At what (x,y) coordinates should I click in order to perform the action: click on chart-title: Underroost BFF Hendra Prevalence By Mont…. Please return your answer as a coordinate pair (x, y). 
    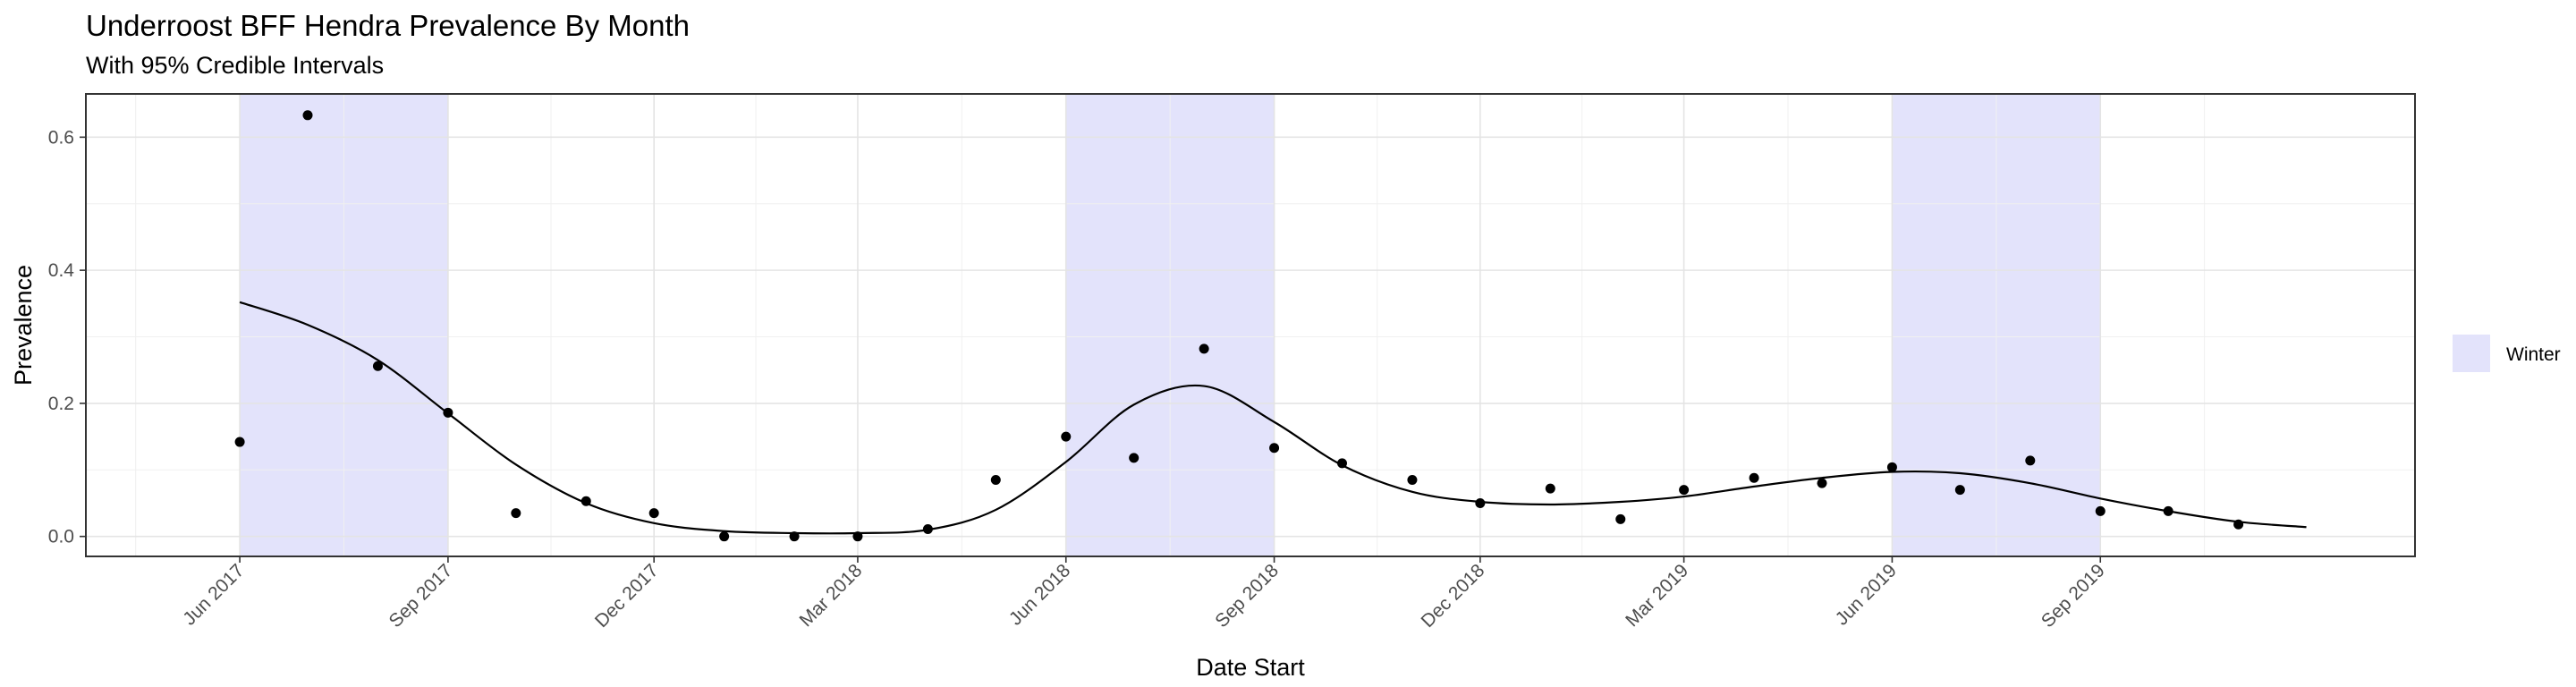
    Looking at the image, I should click on (388, 25).